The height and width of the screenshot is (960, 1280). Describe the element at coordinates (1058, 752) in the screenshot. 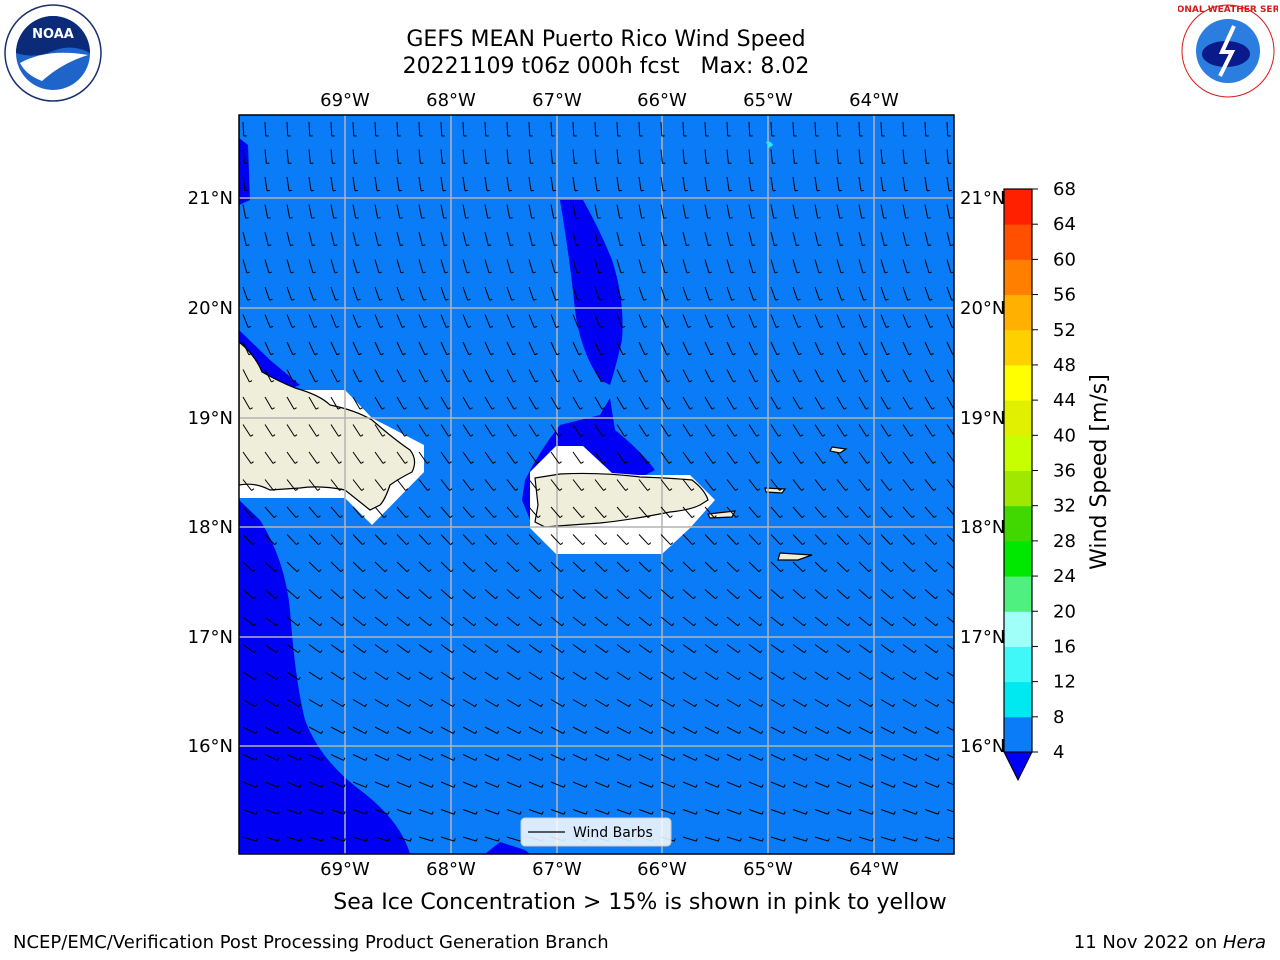

I see `colorbar-tick-label: 4` at that location.